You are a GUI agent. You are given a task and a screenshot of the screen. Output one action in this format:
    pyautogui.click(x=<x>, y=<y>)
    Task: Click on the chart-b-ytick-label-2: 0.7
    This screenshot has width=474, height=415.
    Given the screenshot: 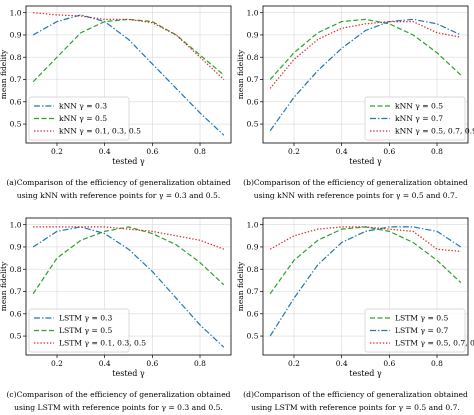 What is the action you would take?
    pyautogui.click(x=253, y=79)
    